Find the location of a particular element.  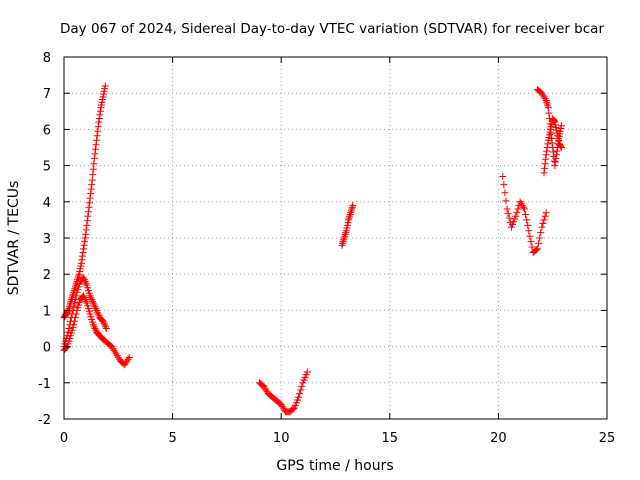

y-tick-label: 5 is located at coordinates (47, 167).